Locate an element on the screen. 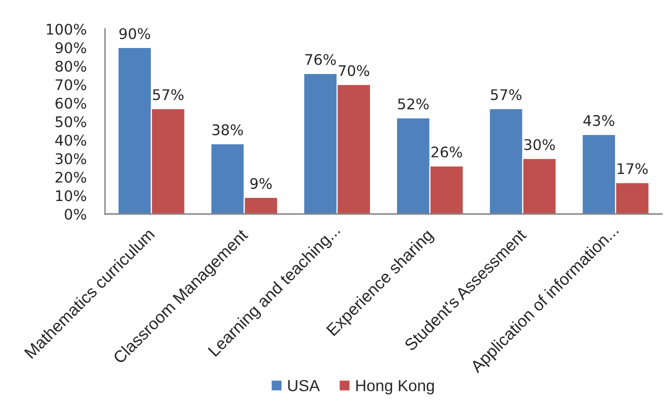 The image size is (671, 401). y-tick-label: 80% is located at coordinates (71, 66).